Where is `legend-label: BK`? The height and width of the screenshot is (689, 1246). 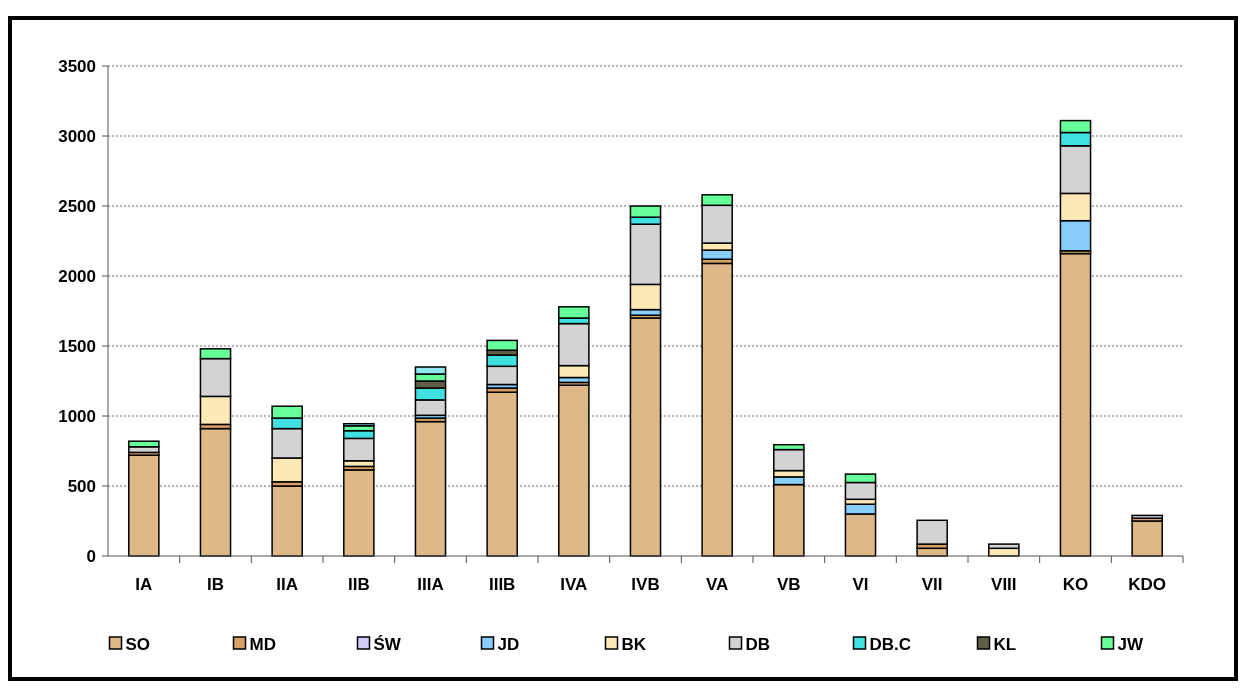 legend-label: BK is located at coordinates (634, 644).